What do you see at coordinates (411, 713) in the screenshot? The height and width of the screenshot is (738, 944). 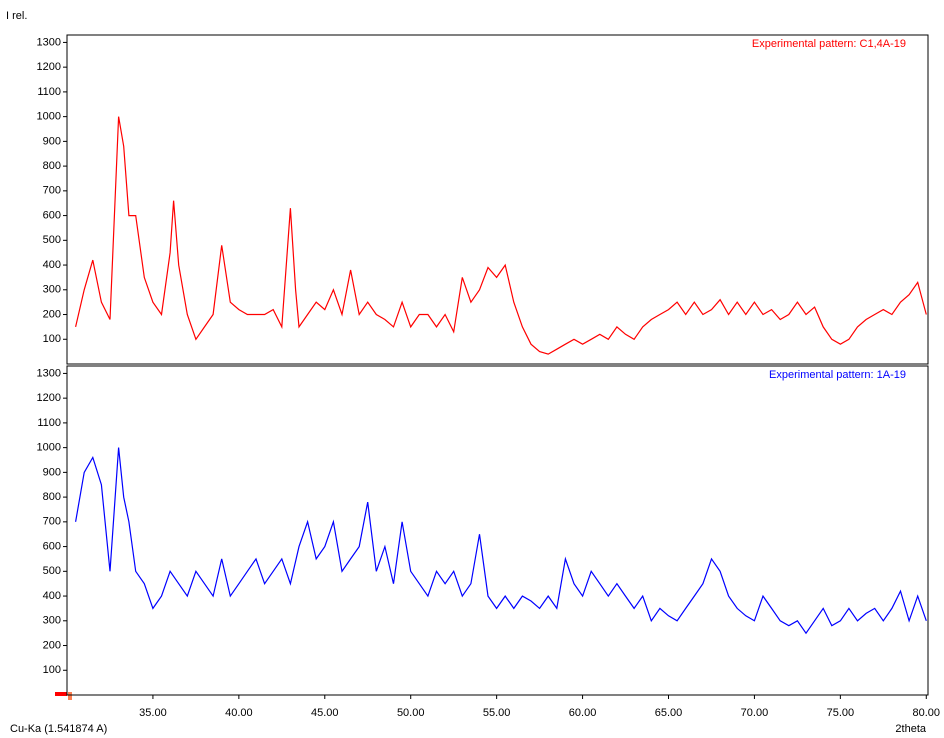 I see `x-tick-label: 50.00` at bounding box center [411, 713].